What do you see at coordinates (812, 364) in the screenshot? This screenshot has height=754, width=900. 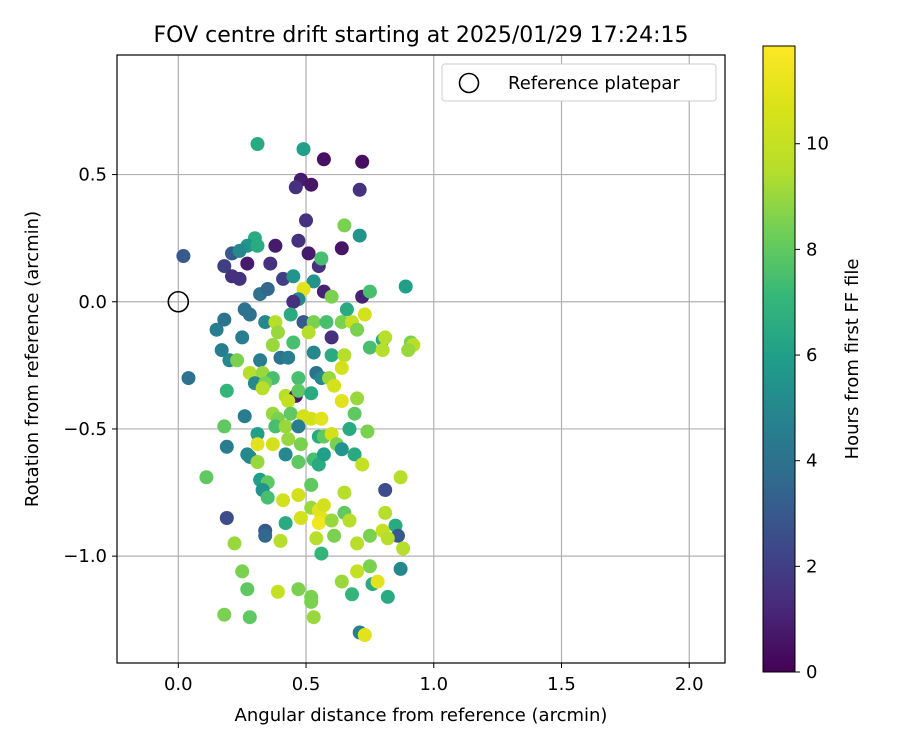 I see `colorbar: 0 2 4 6 8 10 Hours from first FF file` at bounding box center [812, 364].